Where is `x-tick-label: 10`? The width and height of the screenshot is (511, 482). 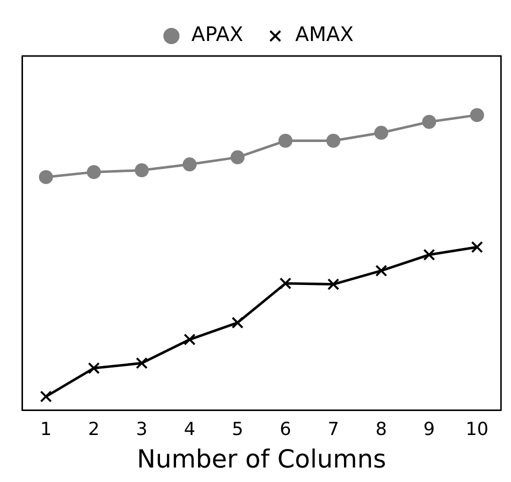 x-tick-label: 10 is located at coordinates (477, 429).